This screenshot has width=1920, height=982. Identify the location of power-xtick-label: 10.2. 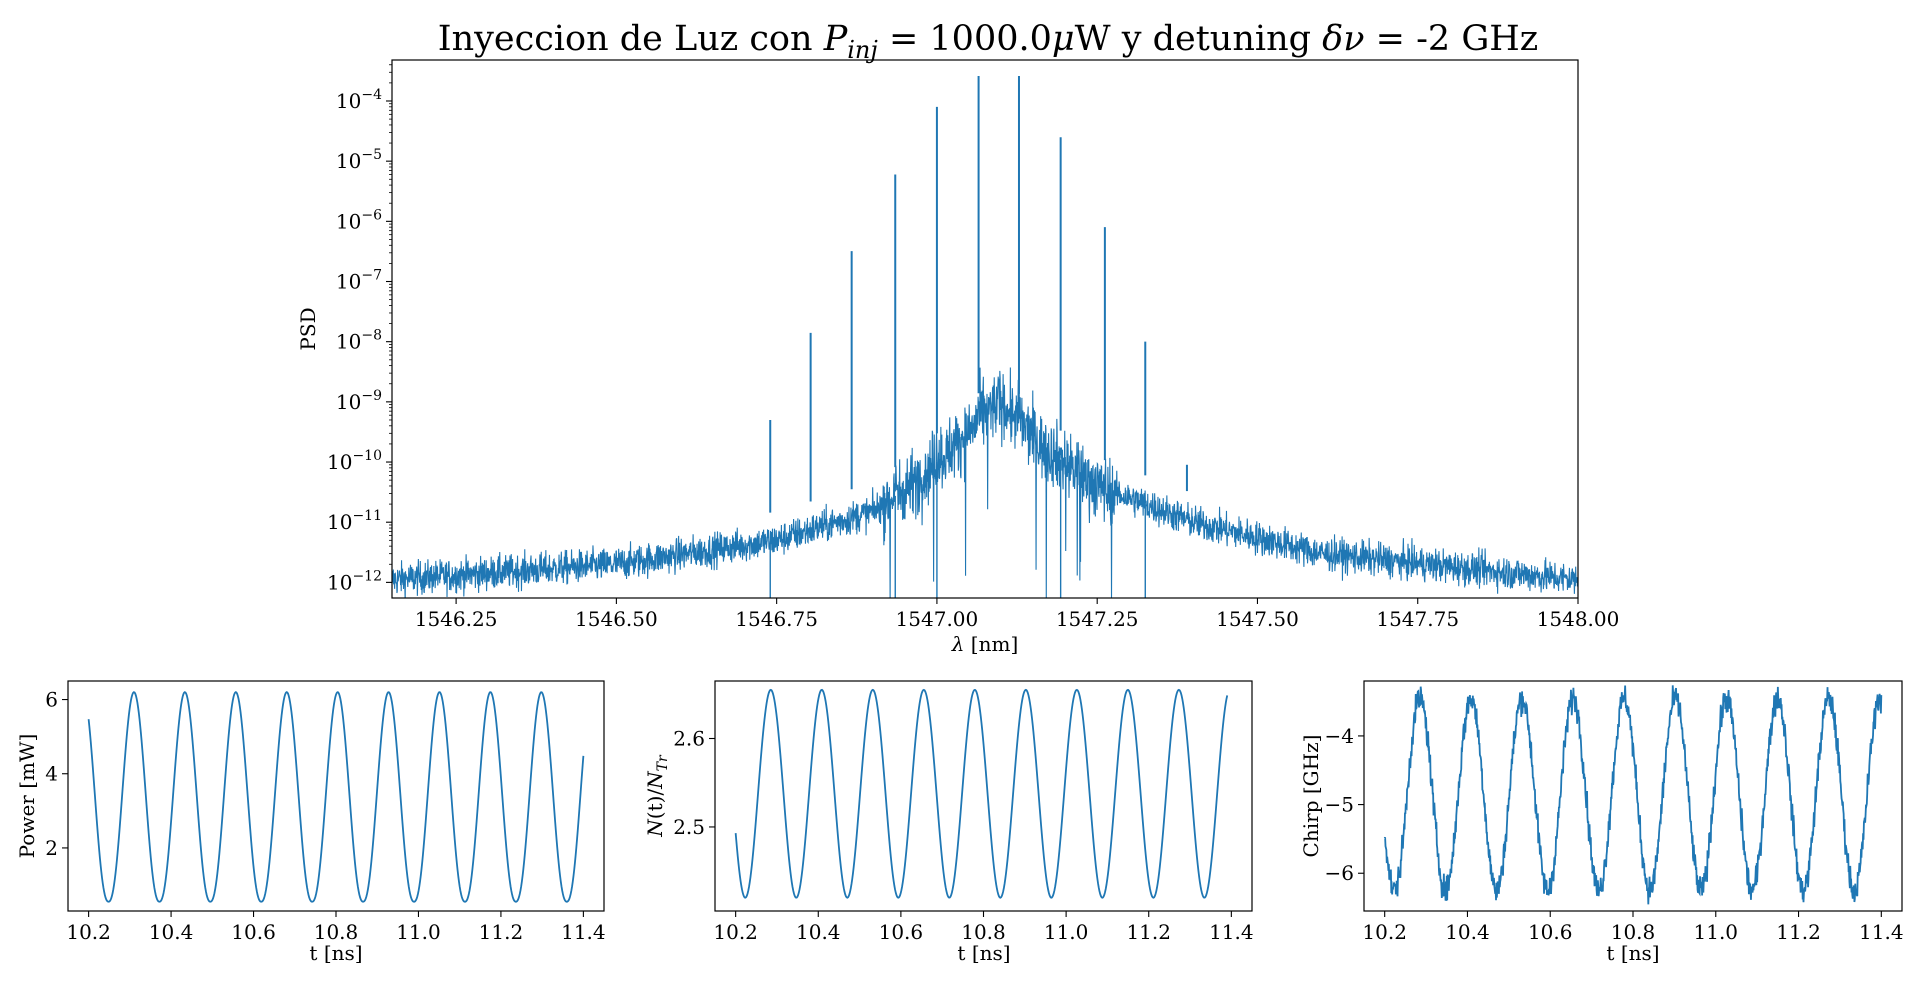
(88, 932).